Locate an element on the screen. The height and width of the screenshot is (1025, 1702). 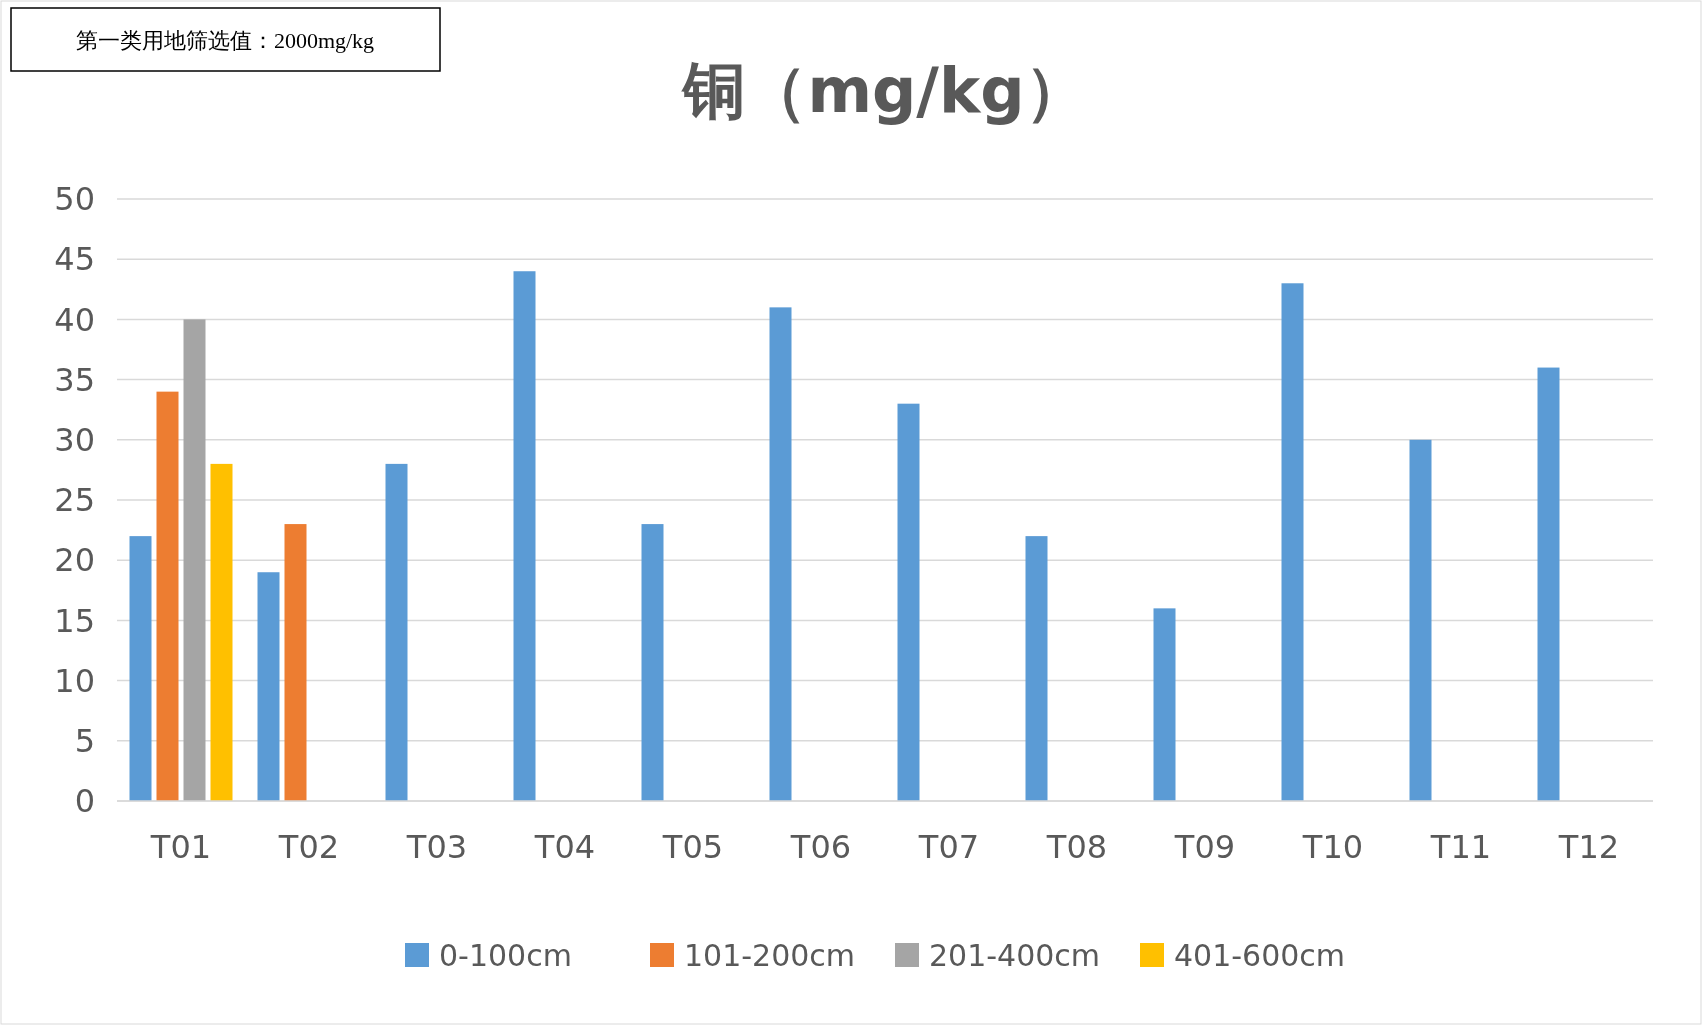
legend-label: 0-100cm is located at coordinates (505, 955).